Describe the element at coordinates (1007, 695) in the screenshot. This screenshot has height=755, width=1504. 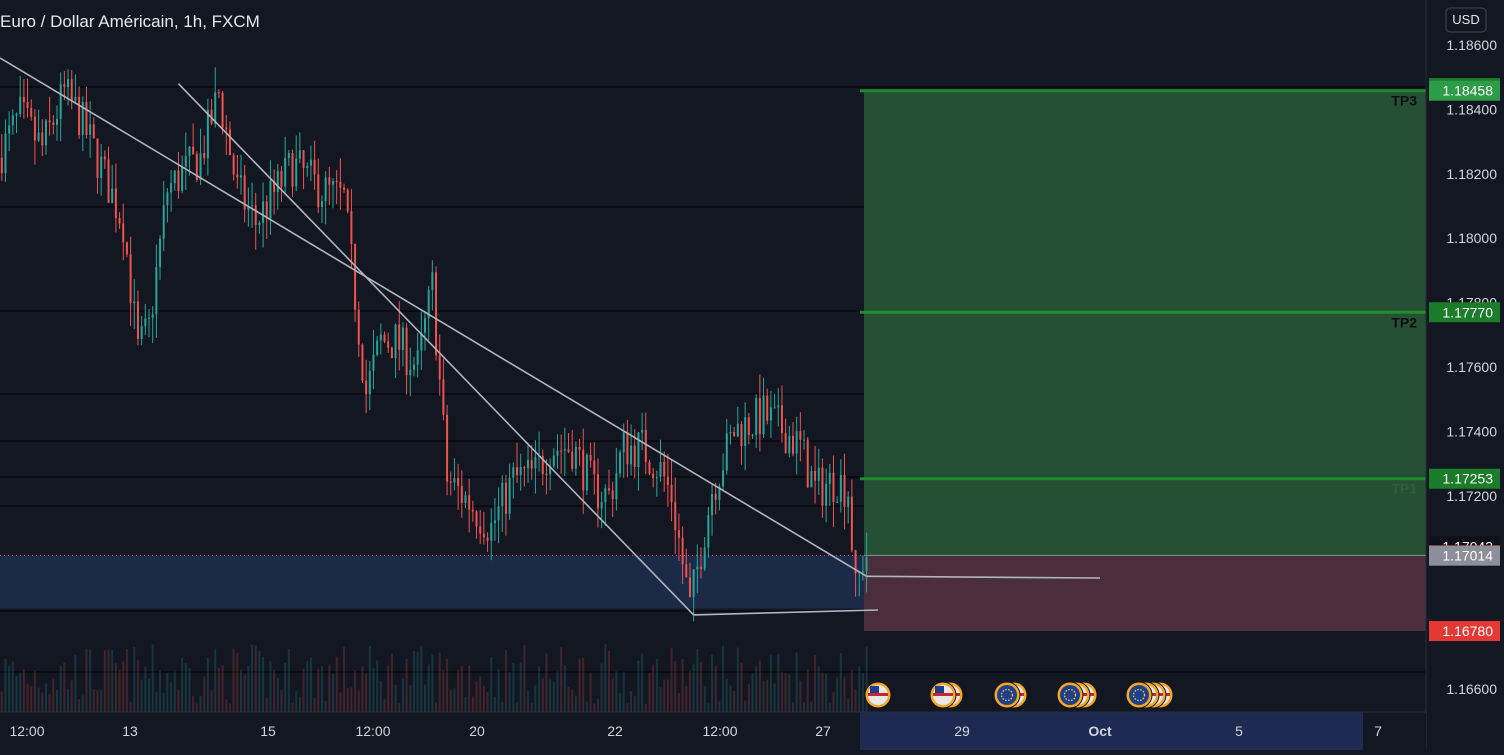
I see `eu-flag-icon` at that location.